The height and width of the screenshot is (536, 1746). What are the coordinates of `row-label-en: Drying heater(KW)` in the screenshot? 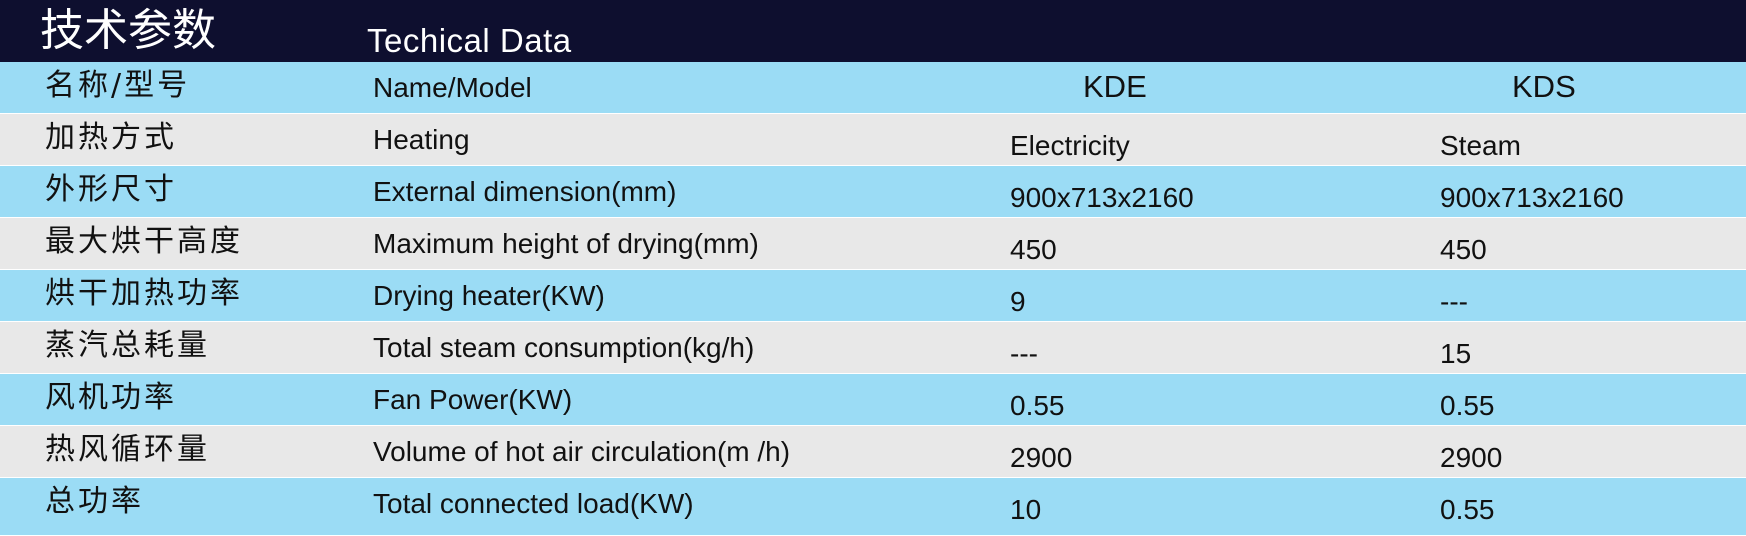 It's located at (489, 295).